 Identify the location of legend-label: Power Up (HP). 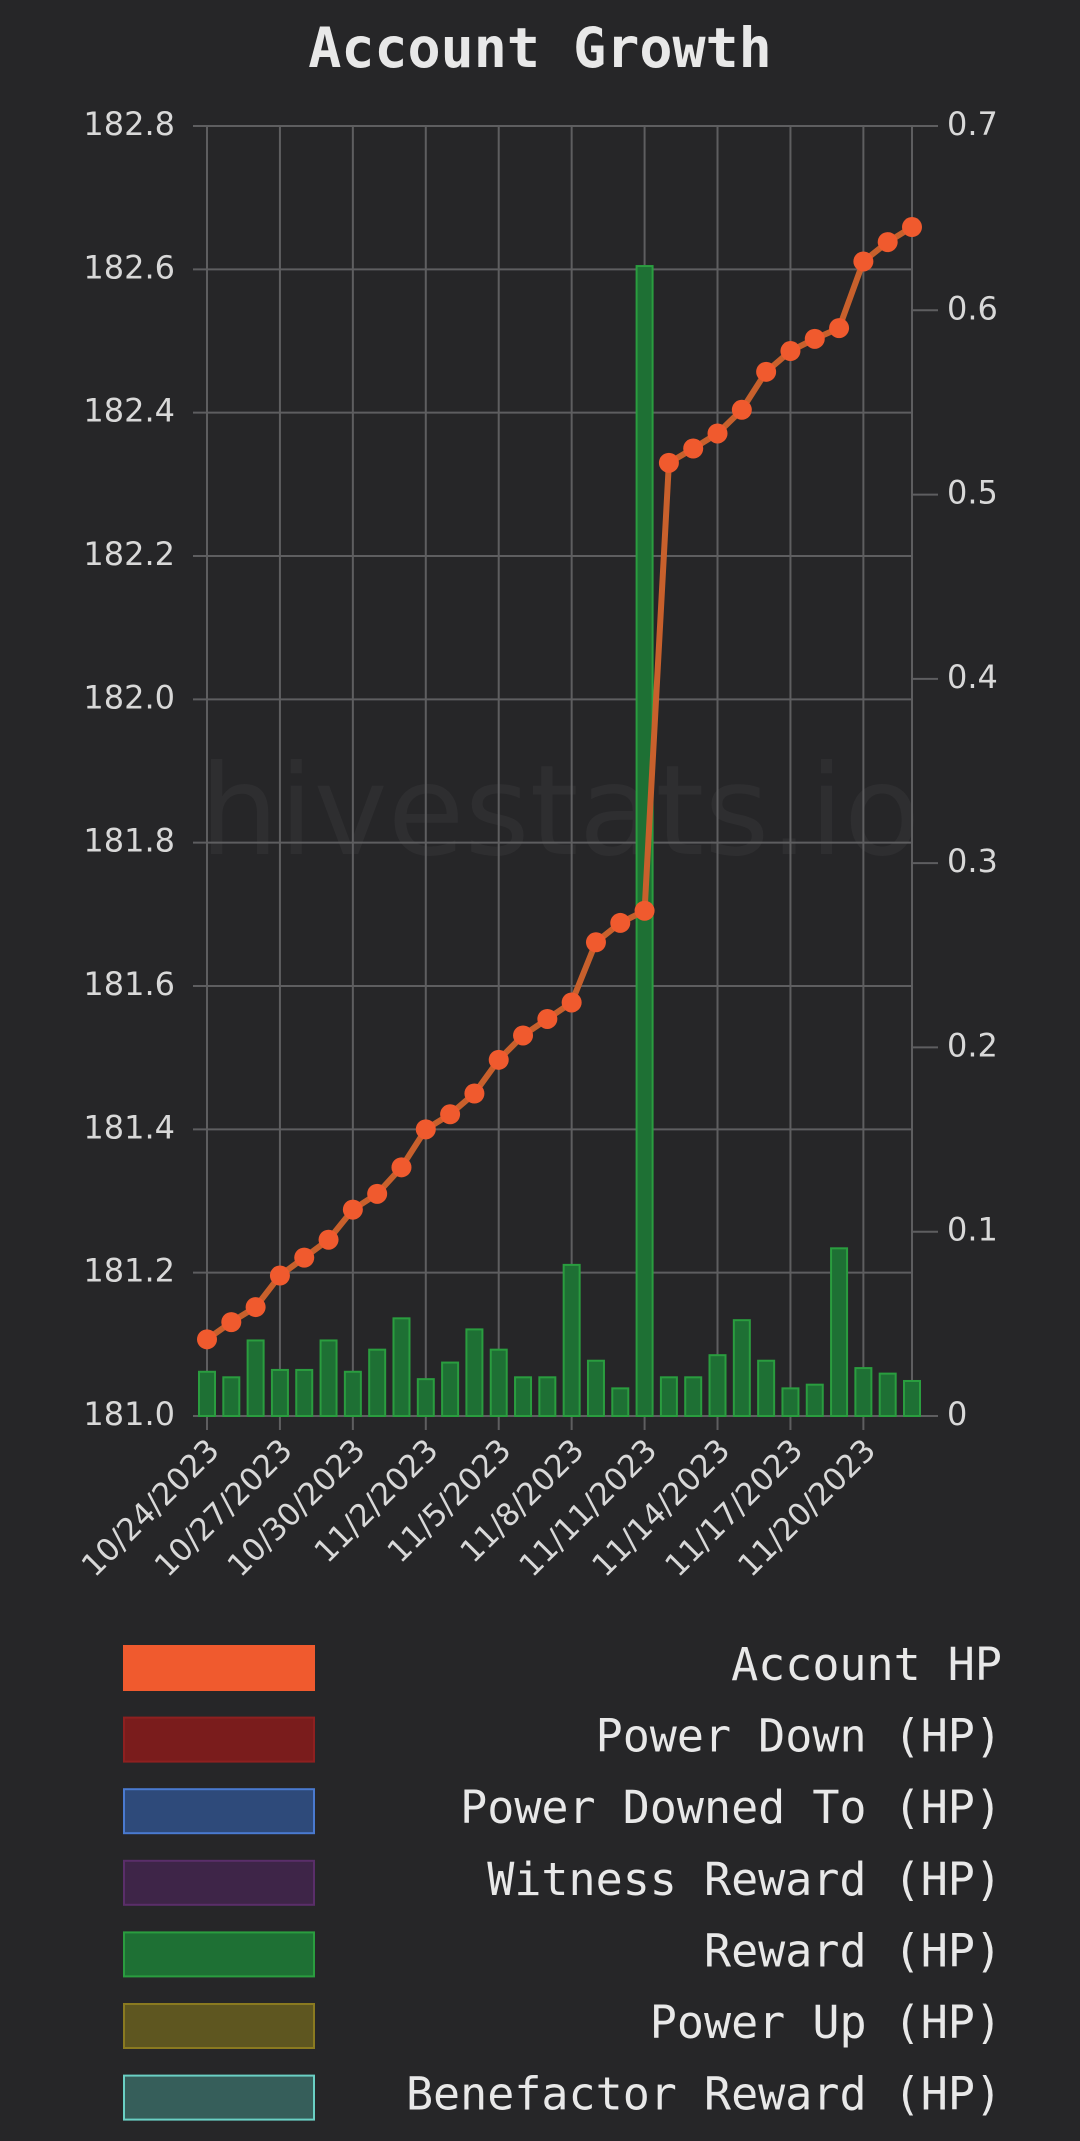
(826, 2022).